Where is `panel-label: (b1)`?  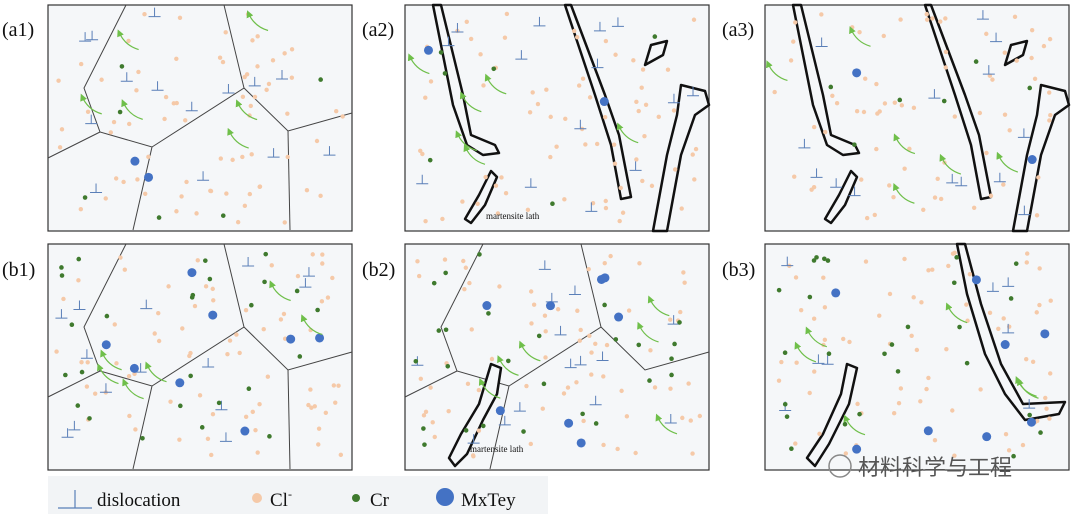
panel-label: (b1) is located at coordinates (18, 270).